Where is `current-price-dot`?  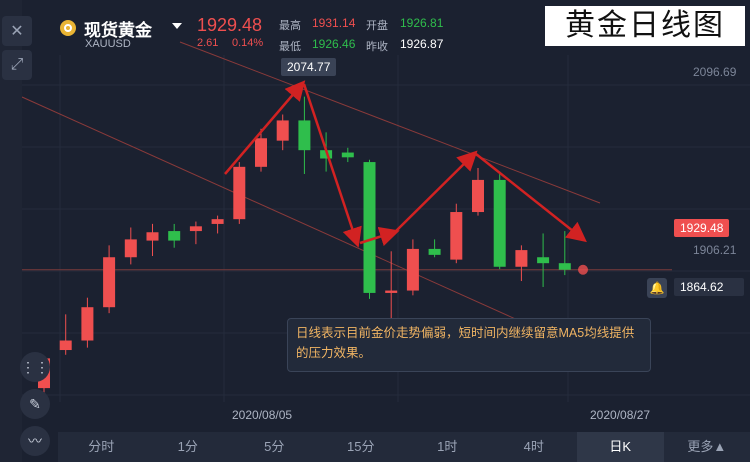
current-price-dot is located at coordinates (583, 269).